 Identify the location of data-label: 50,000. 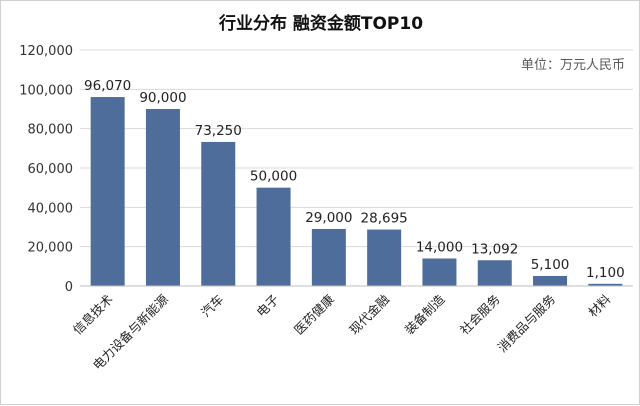
(273, 177).